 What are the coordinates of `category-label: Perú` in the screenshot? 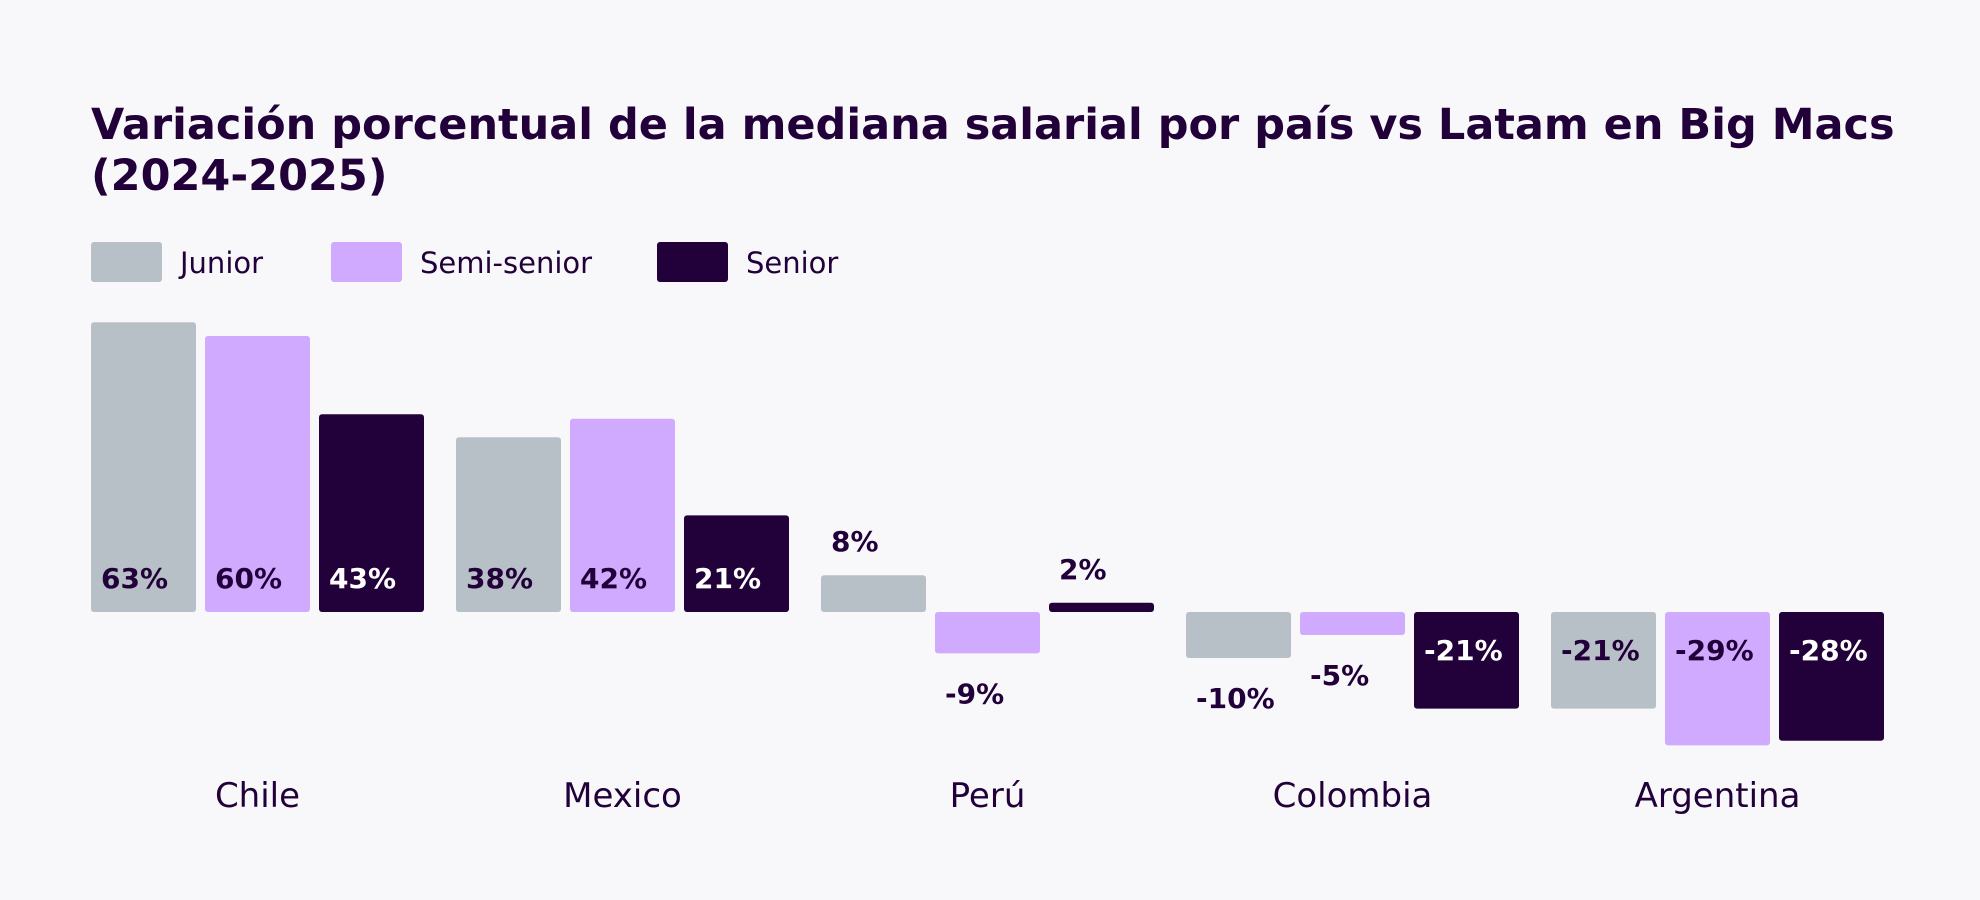 It's located at (988, 796).